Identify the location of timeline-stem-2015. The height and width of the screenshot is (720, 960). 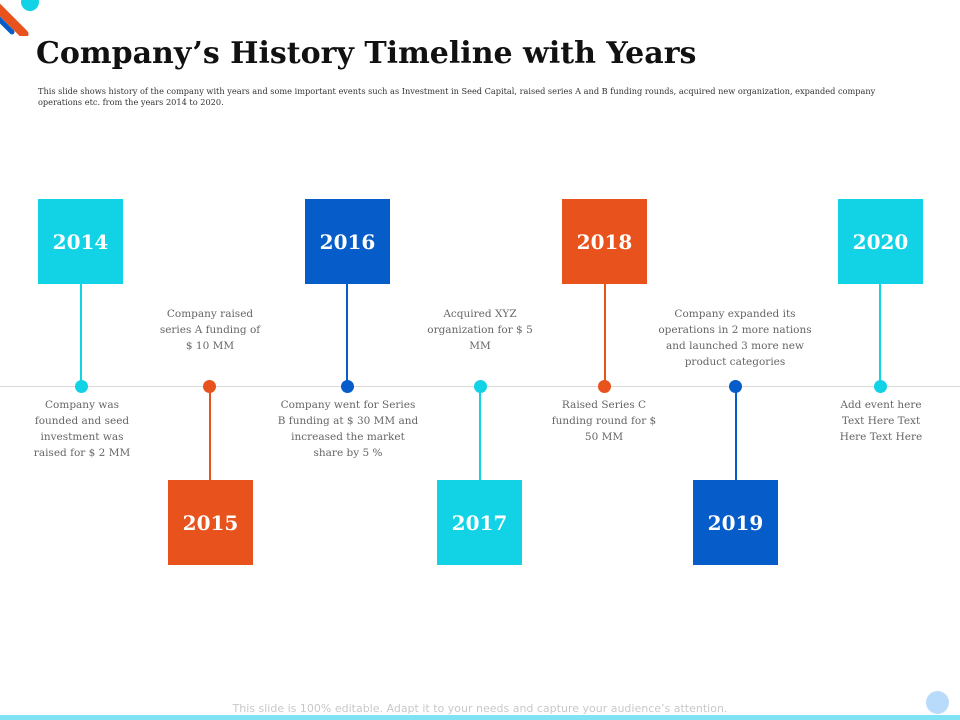
(210, 433).